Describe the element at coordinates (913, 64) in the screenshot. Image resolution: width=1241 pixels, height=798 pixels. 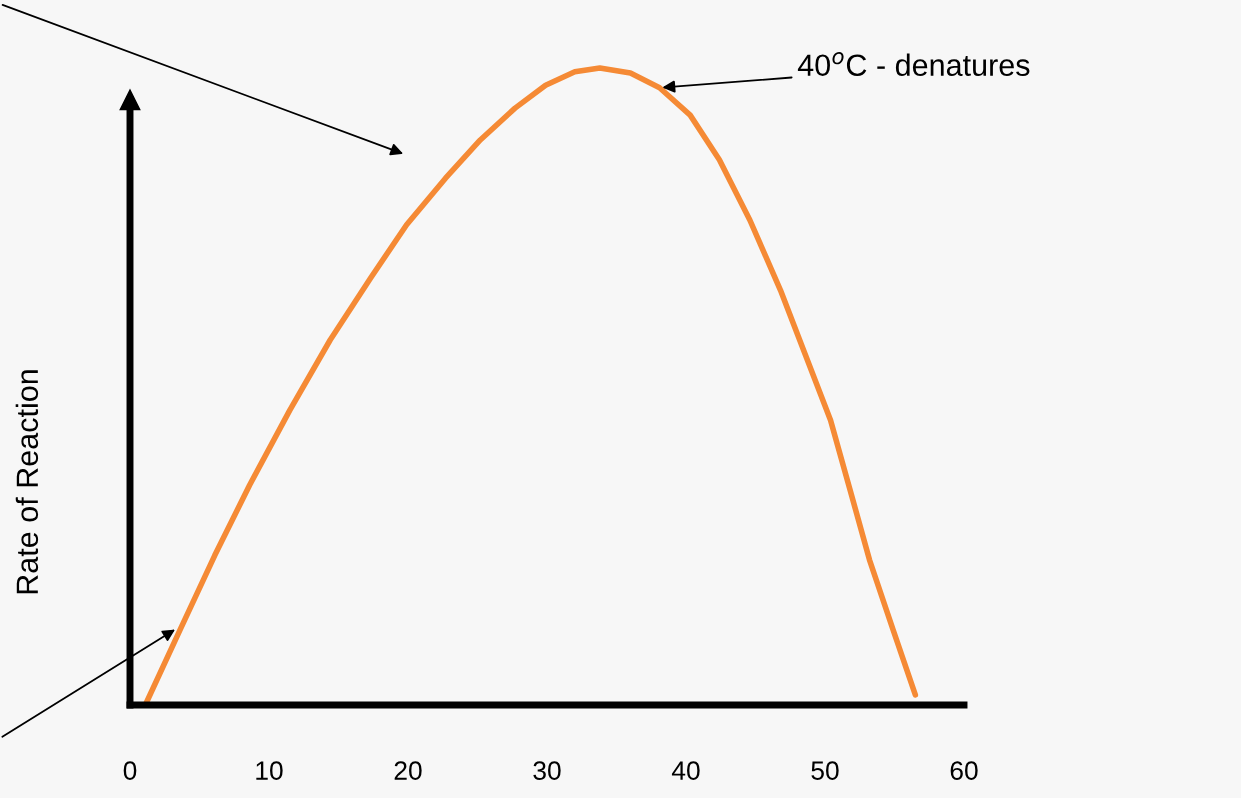
I see `annotation: 40$^{o}$C - denatures` at that location.